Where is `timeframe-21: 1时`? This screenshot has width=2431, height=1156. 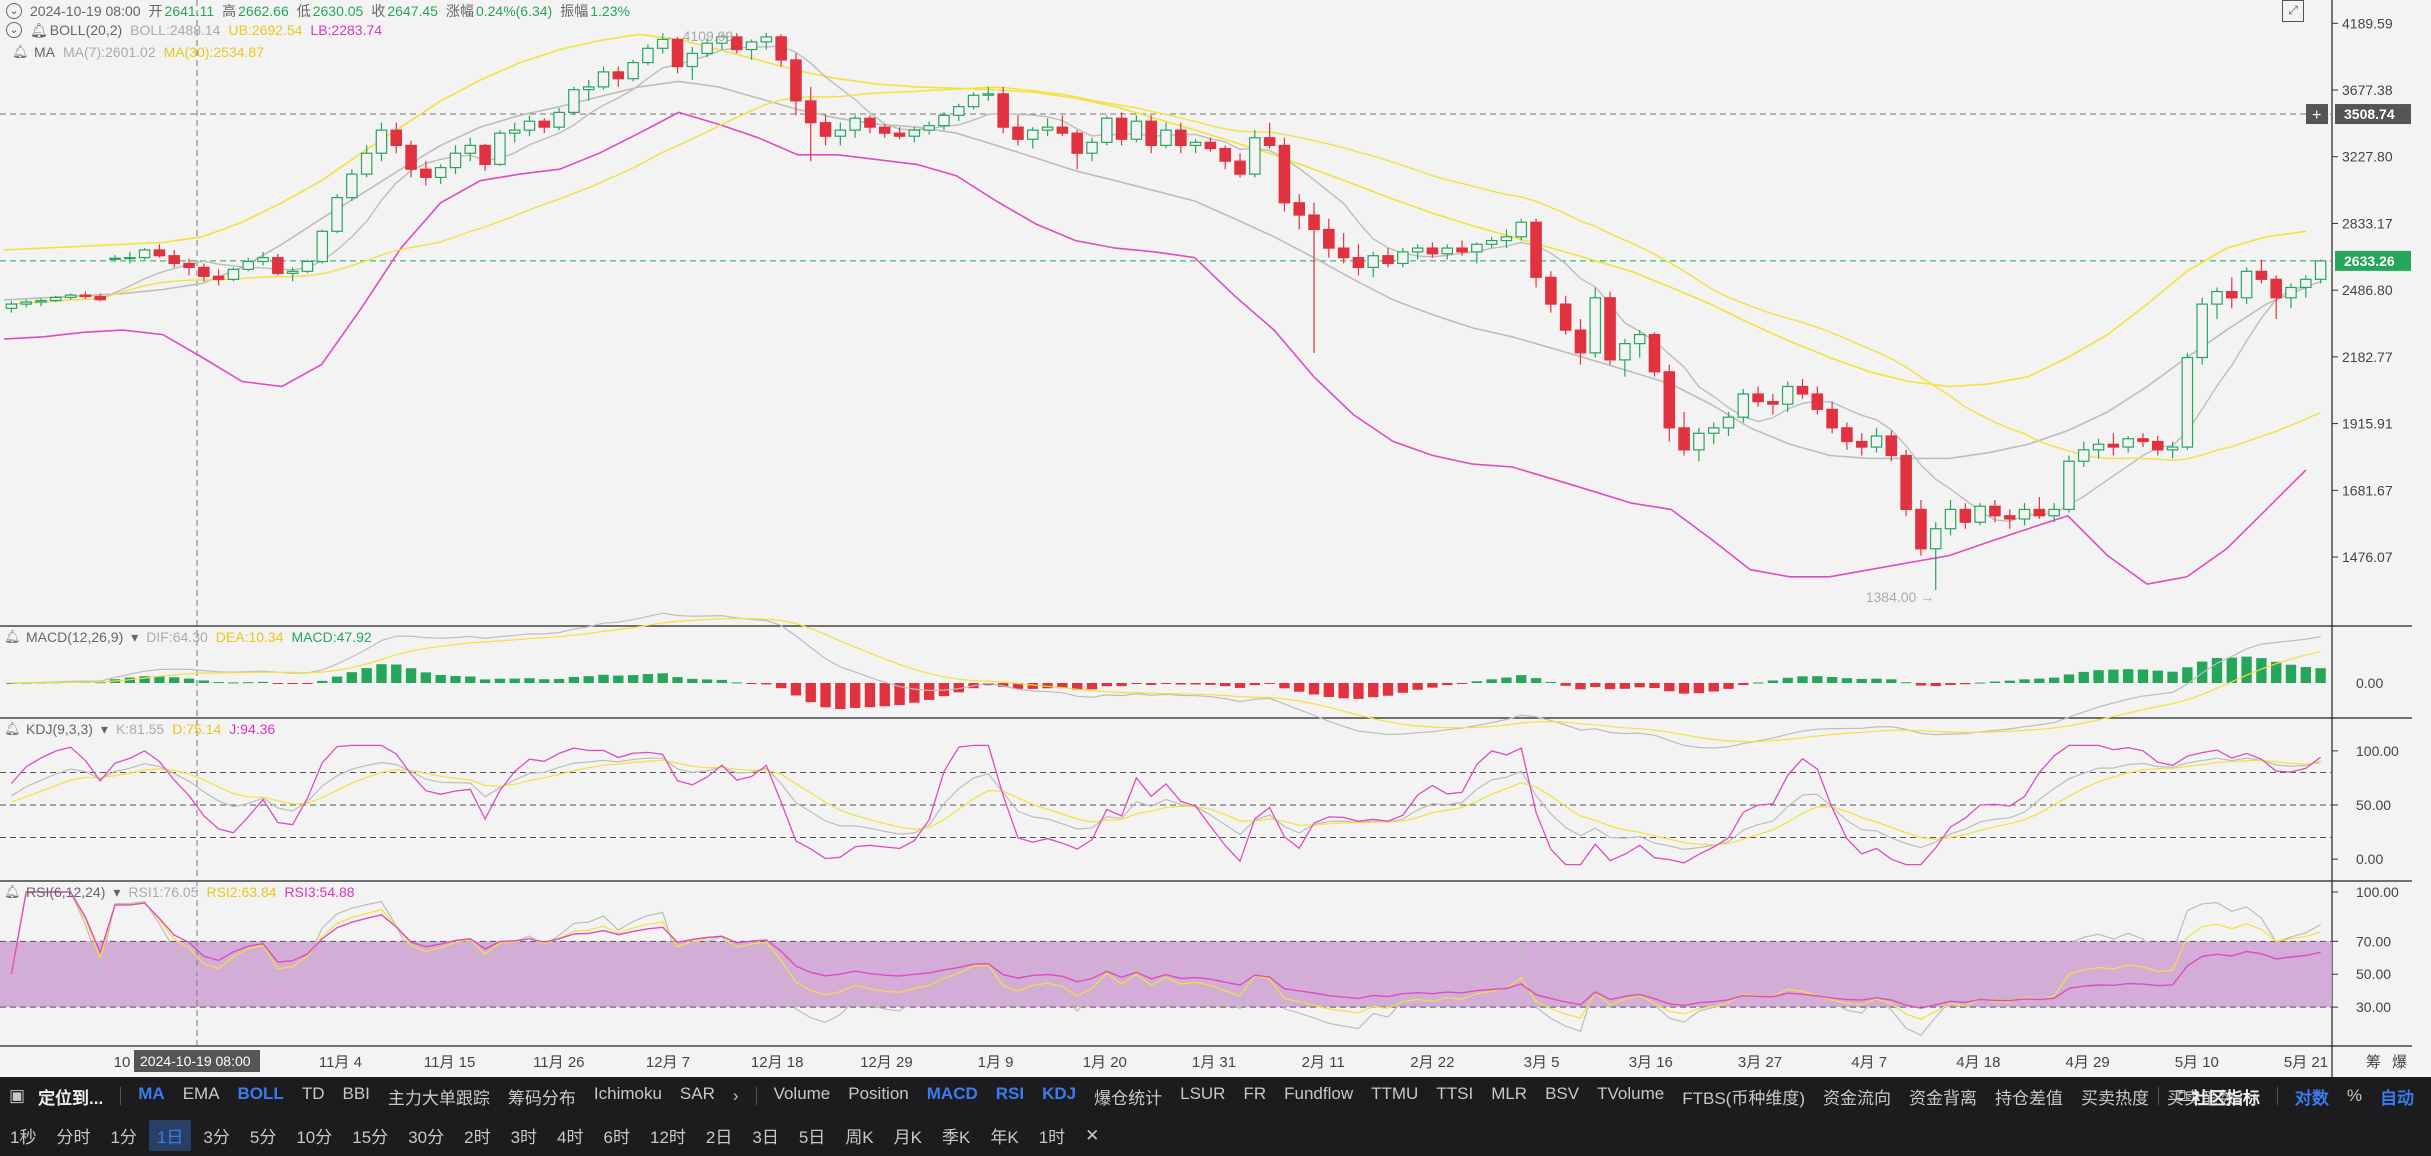
timeframe-21: 1时 is located at coordinates (1052, 1137).